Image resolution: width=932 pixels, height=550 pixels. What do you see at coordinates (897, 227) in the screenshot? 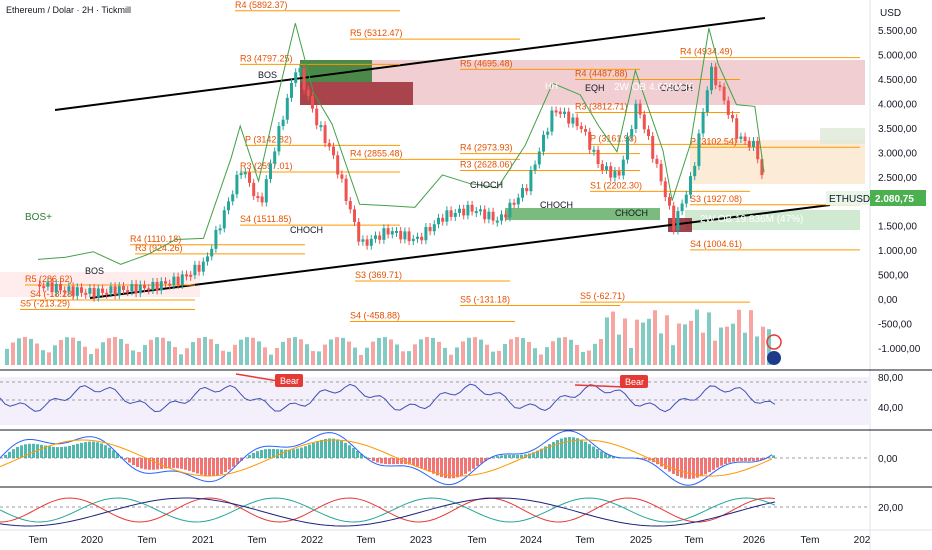
I see `price-tick: 1.500,00` at bounding box center [897, 227].